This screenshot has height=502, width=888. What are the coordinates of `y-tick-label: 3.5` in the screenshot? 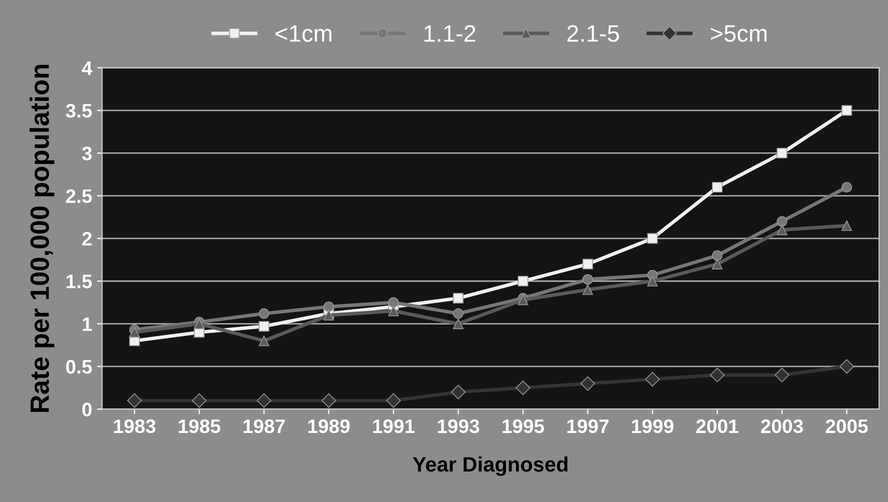 It's located at (79, 111).